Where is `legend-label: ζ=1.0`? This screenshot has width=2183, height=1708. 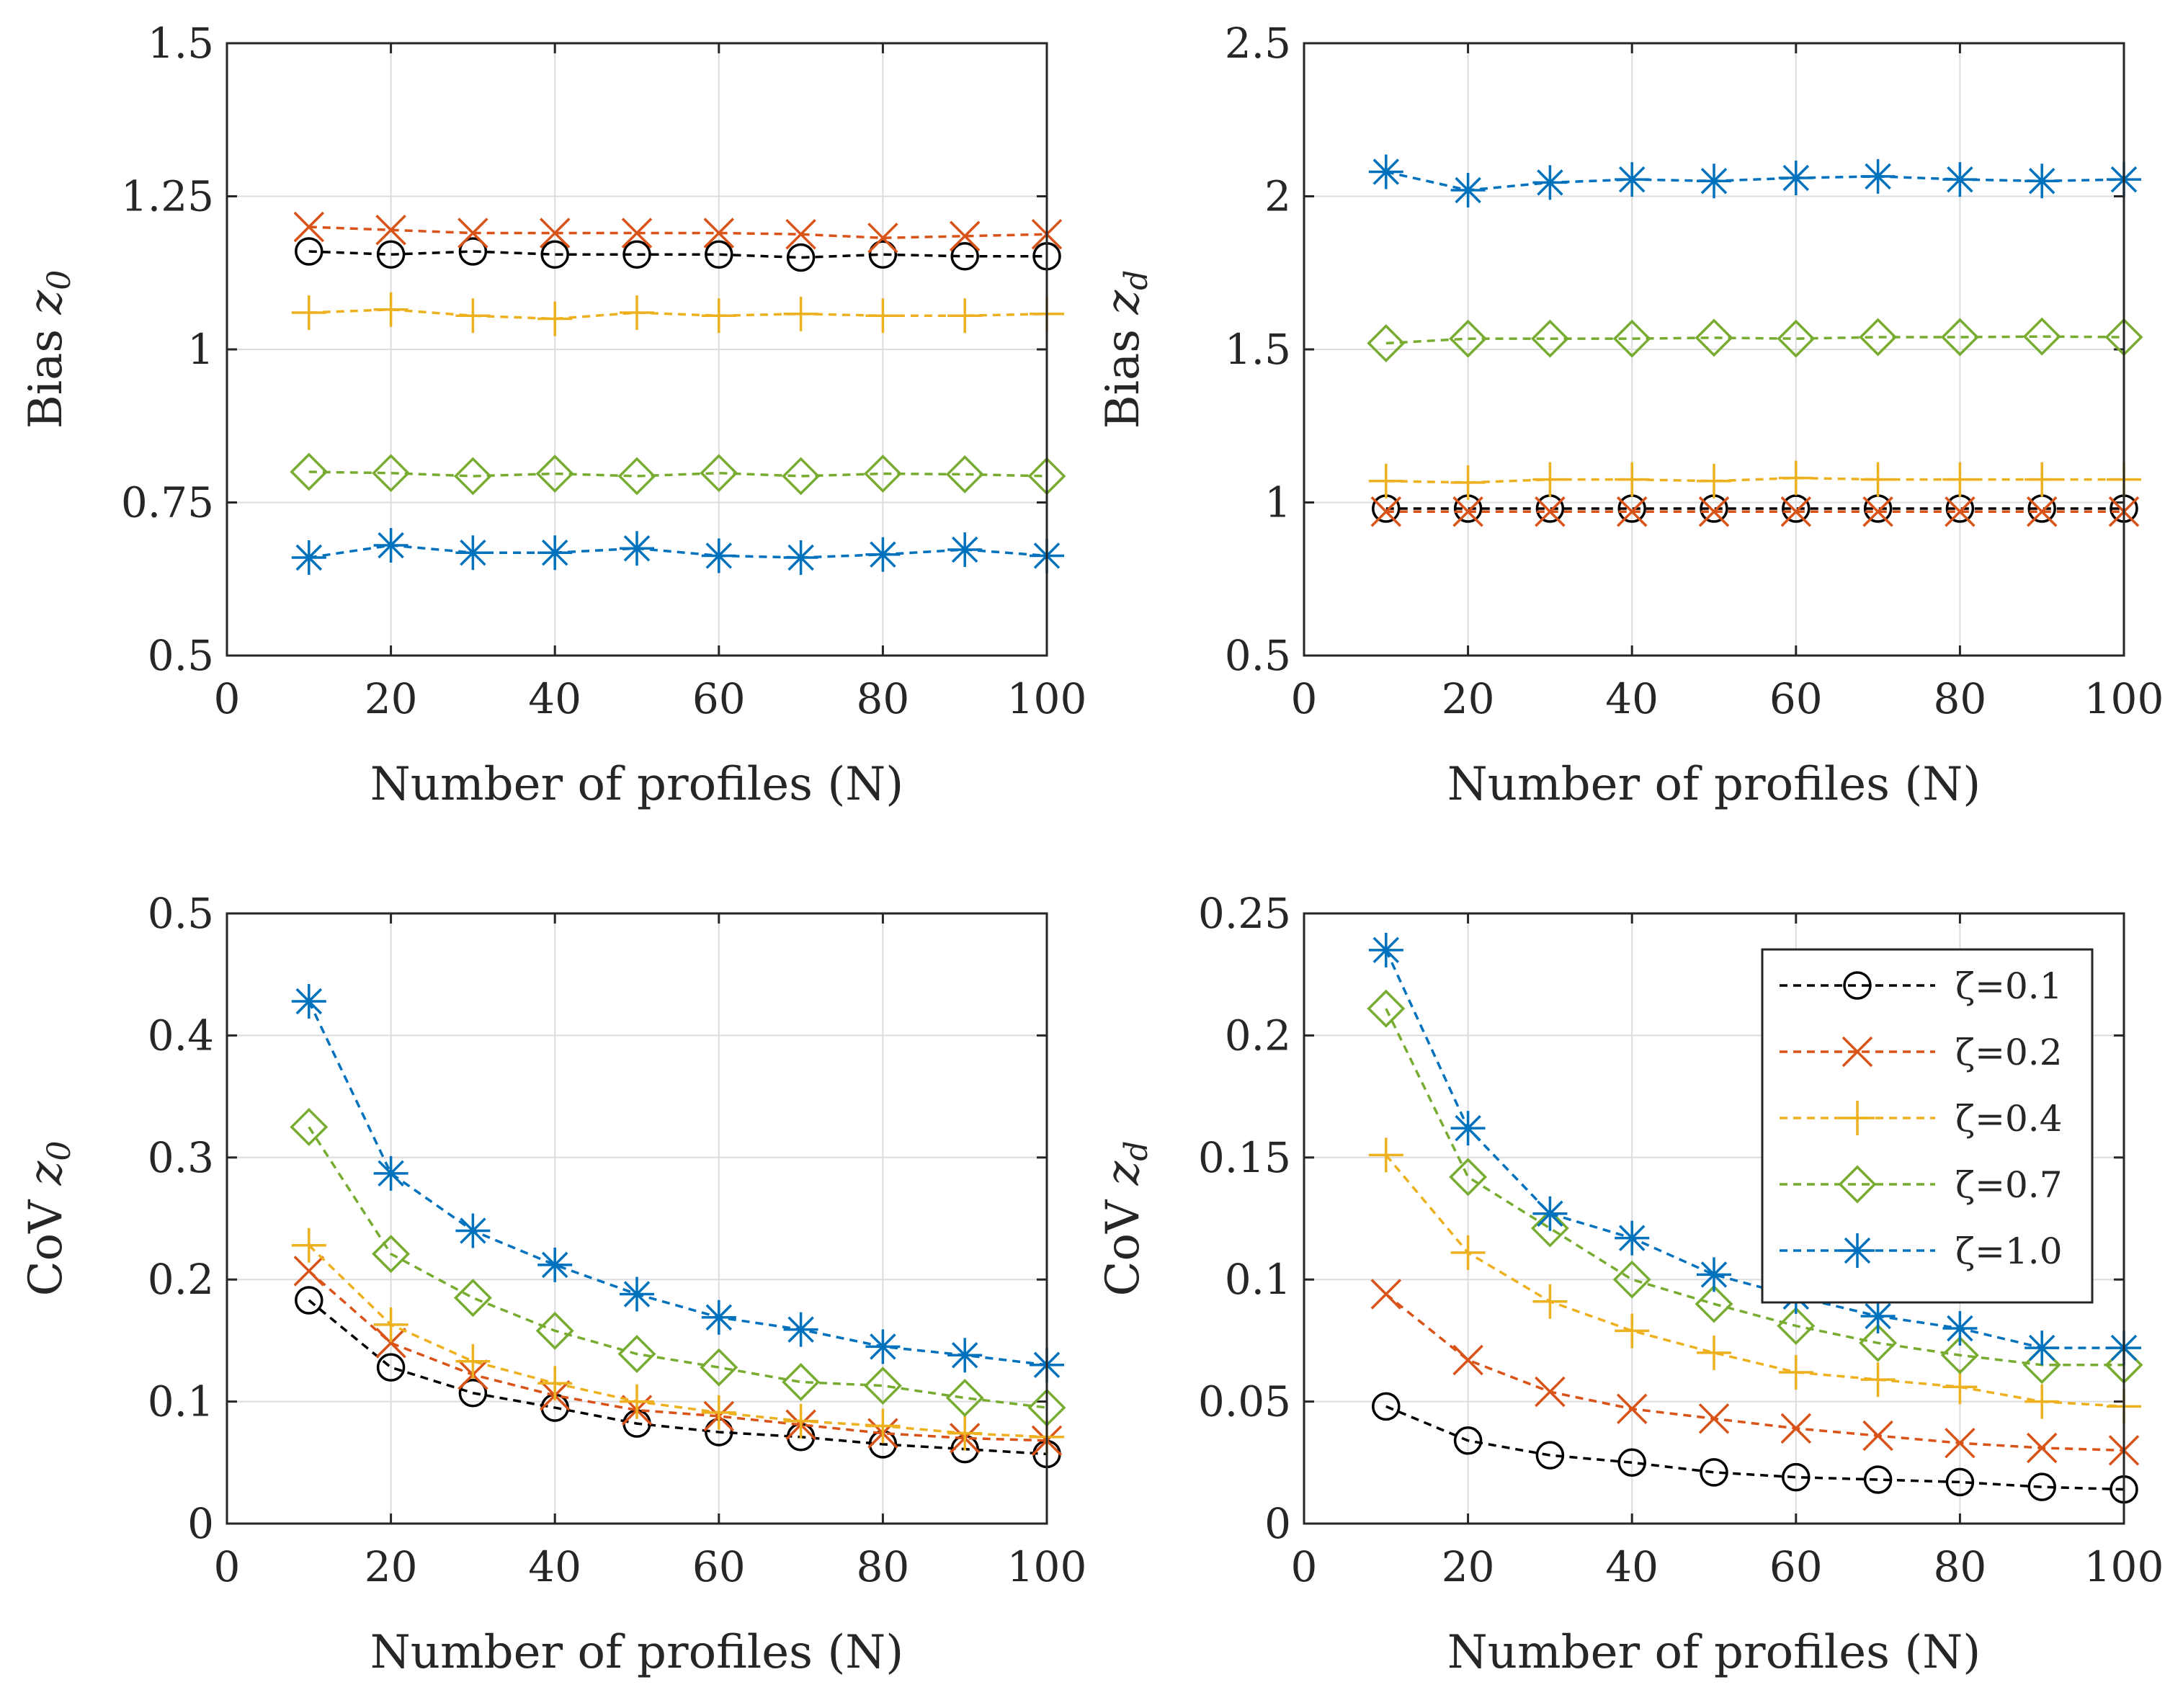
legend-label: ζ=1.0 is located at coordinates (2009, 1251).